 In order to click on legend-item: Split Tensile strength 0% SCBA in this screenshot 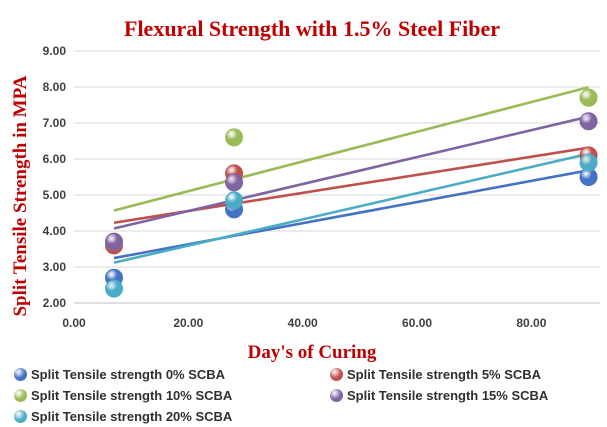, I will do `click(119, 374)`.